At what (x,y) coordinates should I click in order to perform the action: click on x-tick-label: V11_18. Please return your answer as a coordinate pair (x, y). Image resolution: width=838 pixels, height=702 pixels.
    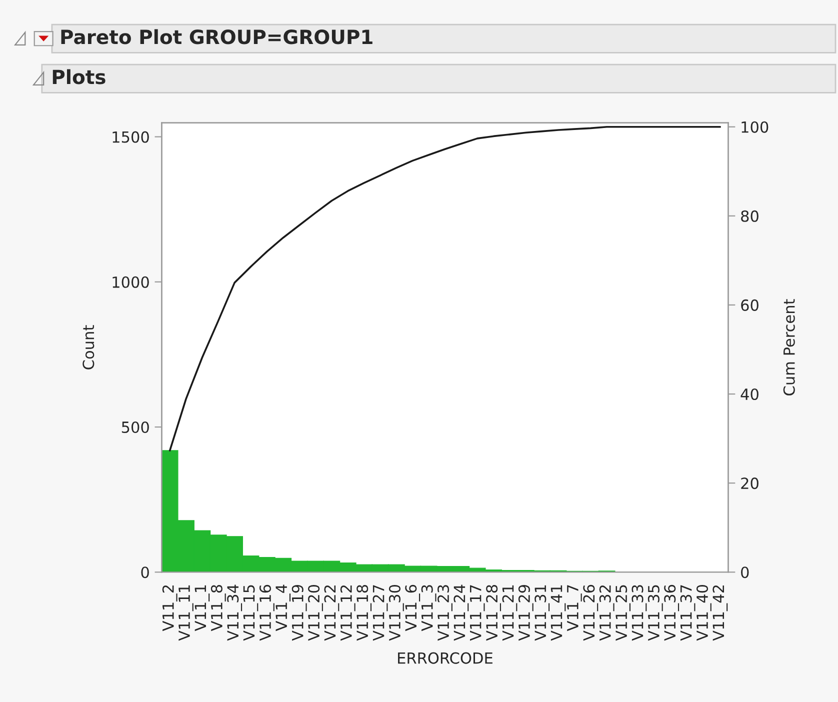
    Looking at the image, I should click on (364, 612).